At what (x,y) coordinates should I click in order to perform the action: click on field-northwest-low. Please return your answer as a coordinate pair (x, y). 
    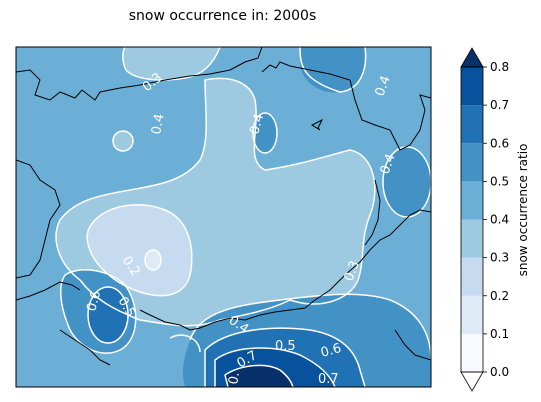
    Looking at the image, I should click on (123, 141).